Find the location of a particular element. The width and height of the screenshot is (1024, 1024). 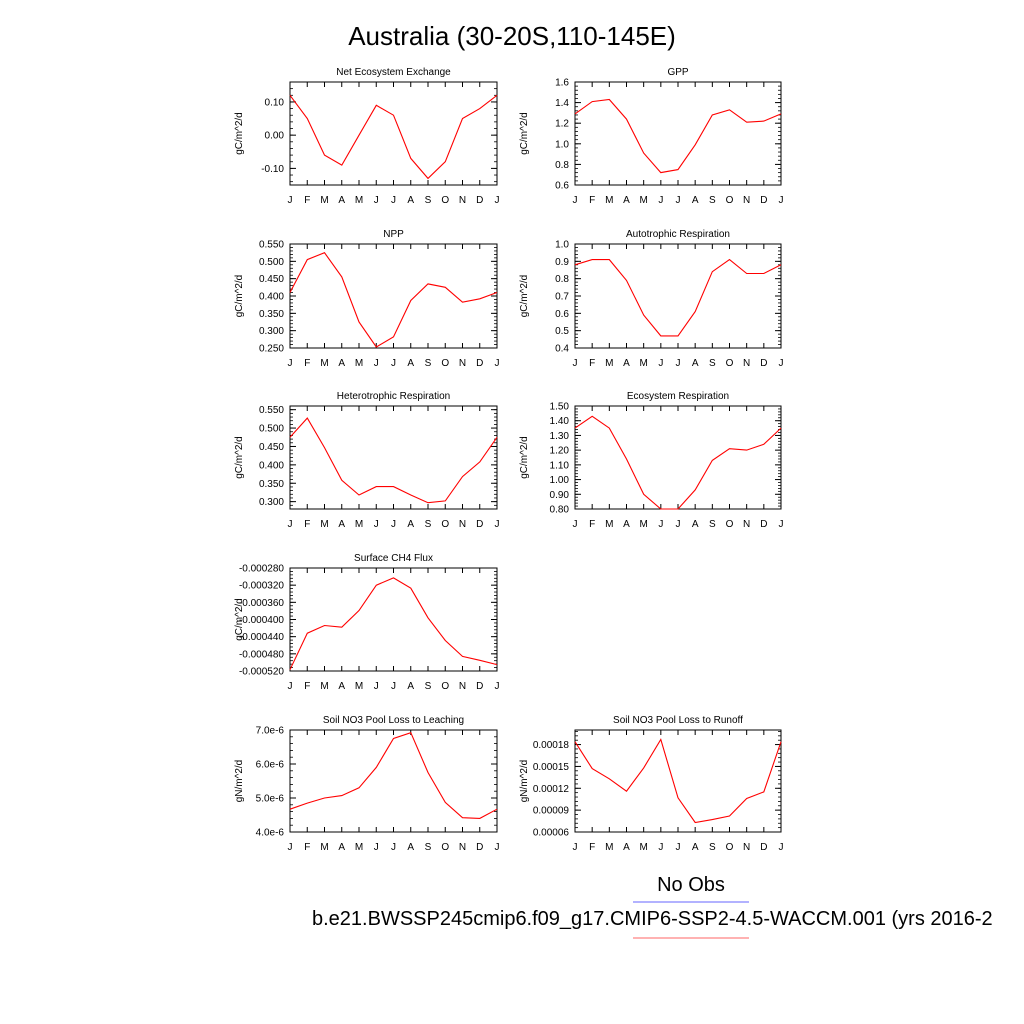

panel-title: NPP is located at coordinates (393, 234).